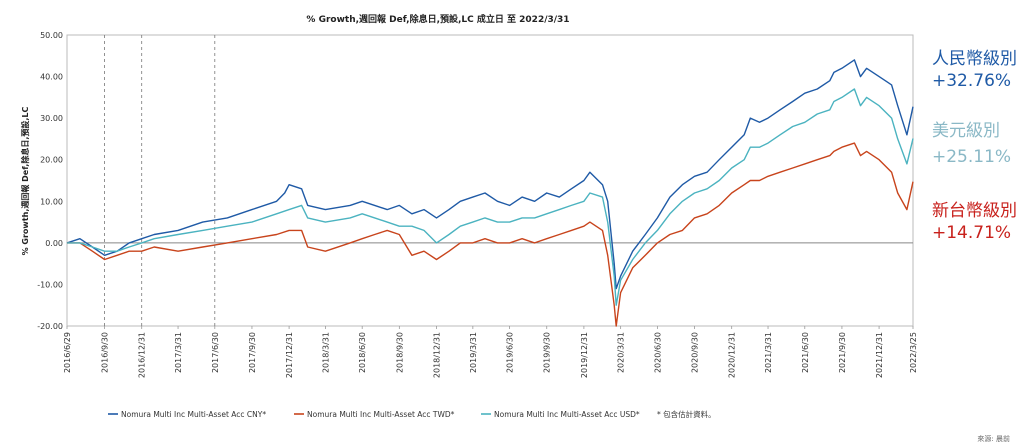 Image resolution: width=1029 pixels, height=446 pixels. I want to click on x-tick-label: 2020/3/31, so click(621, 352).